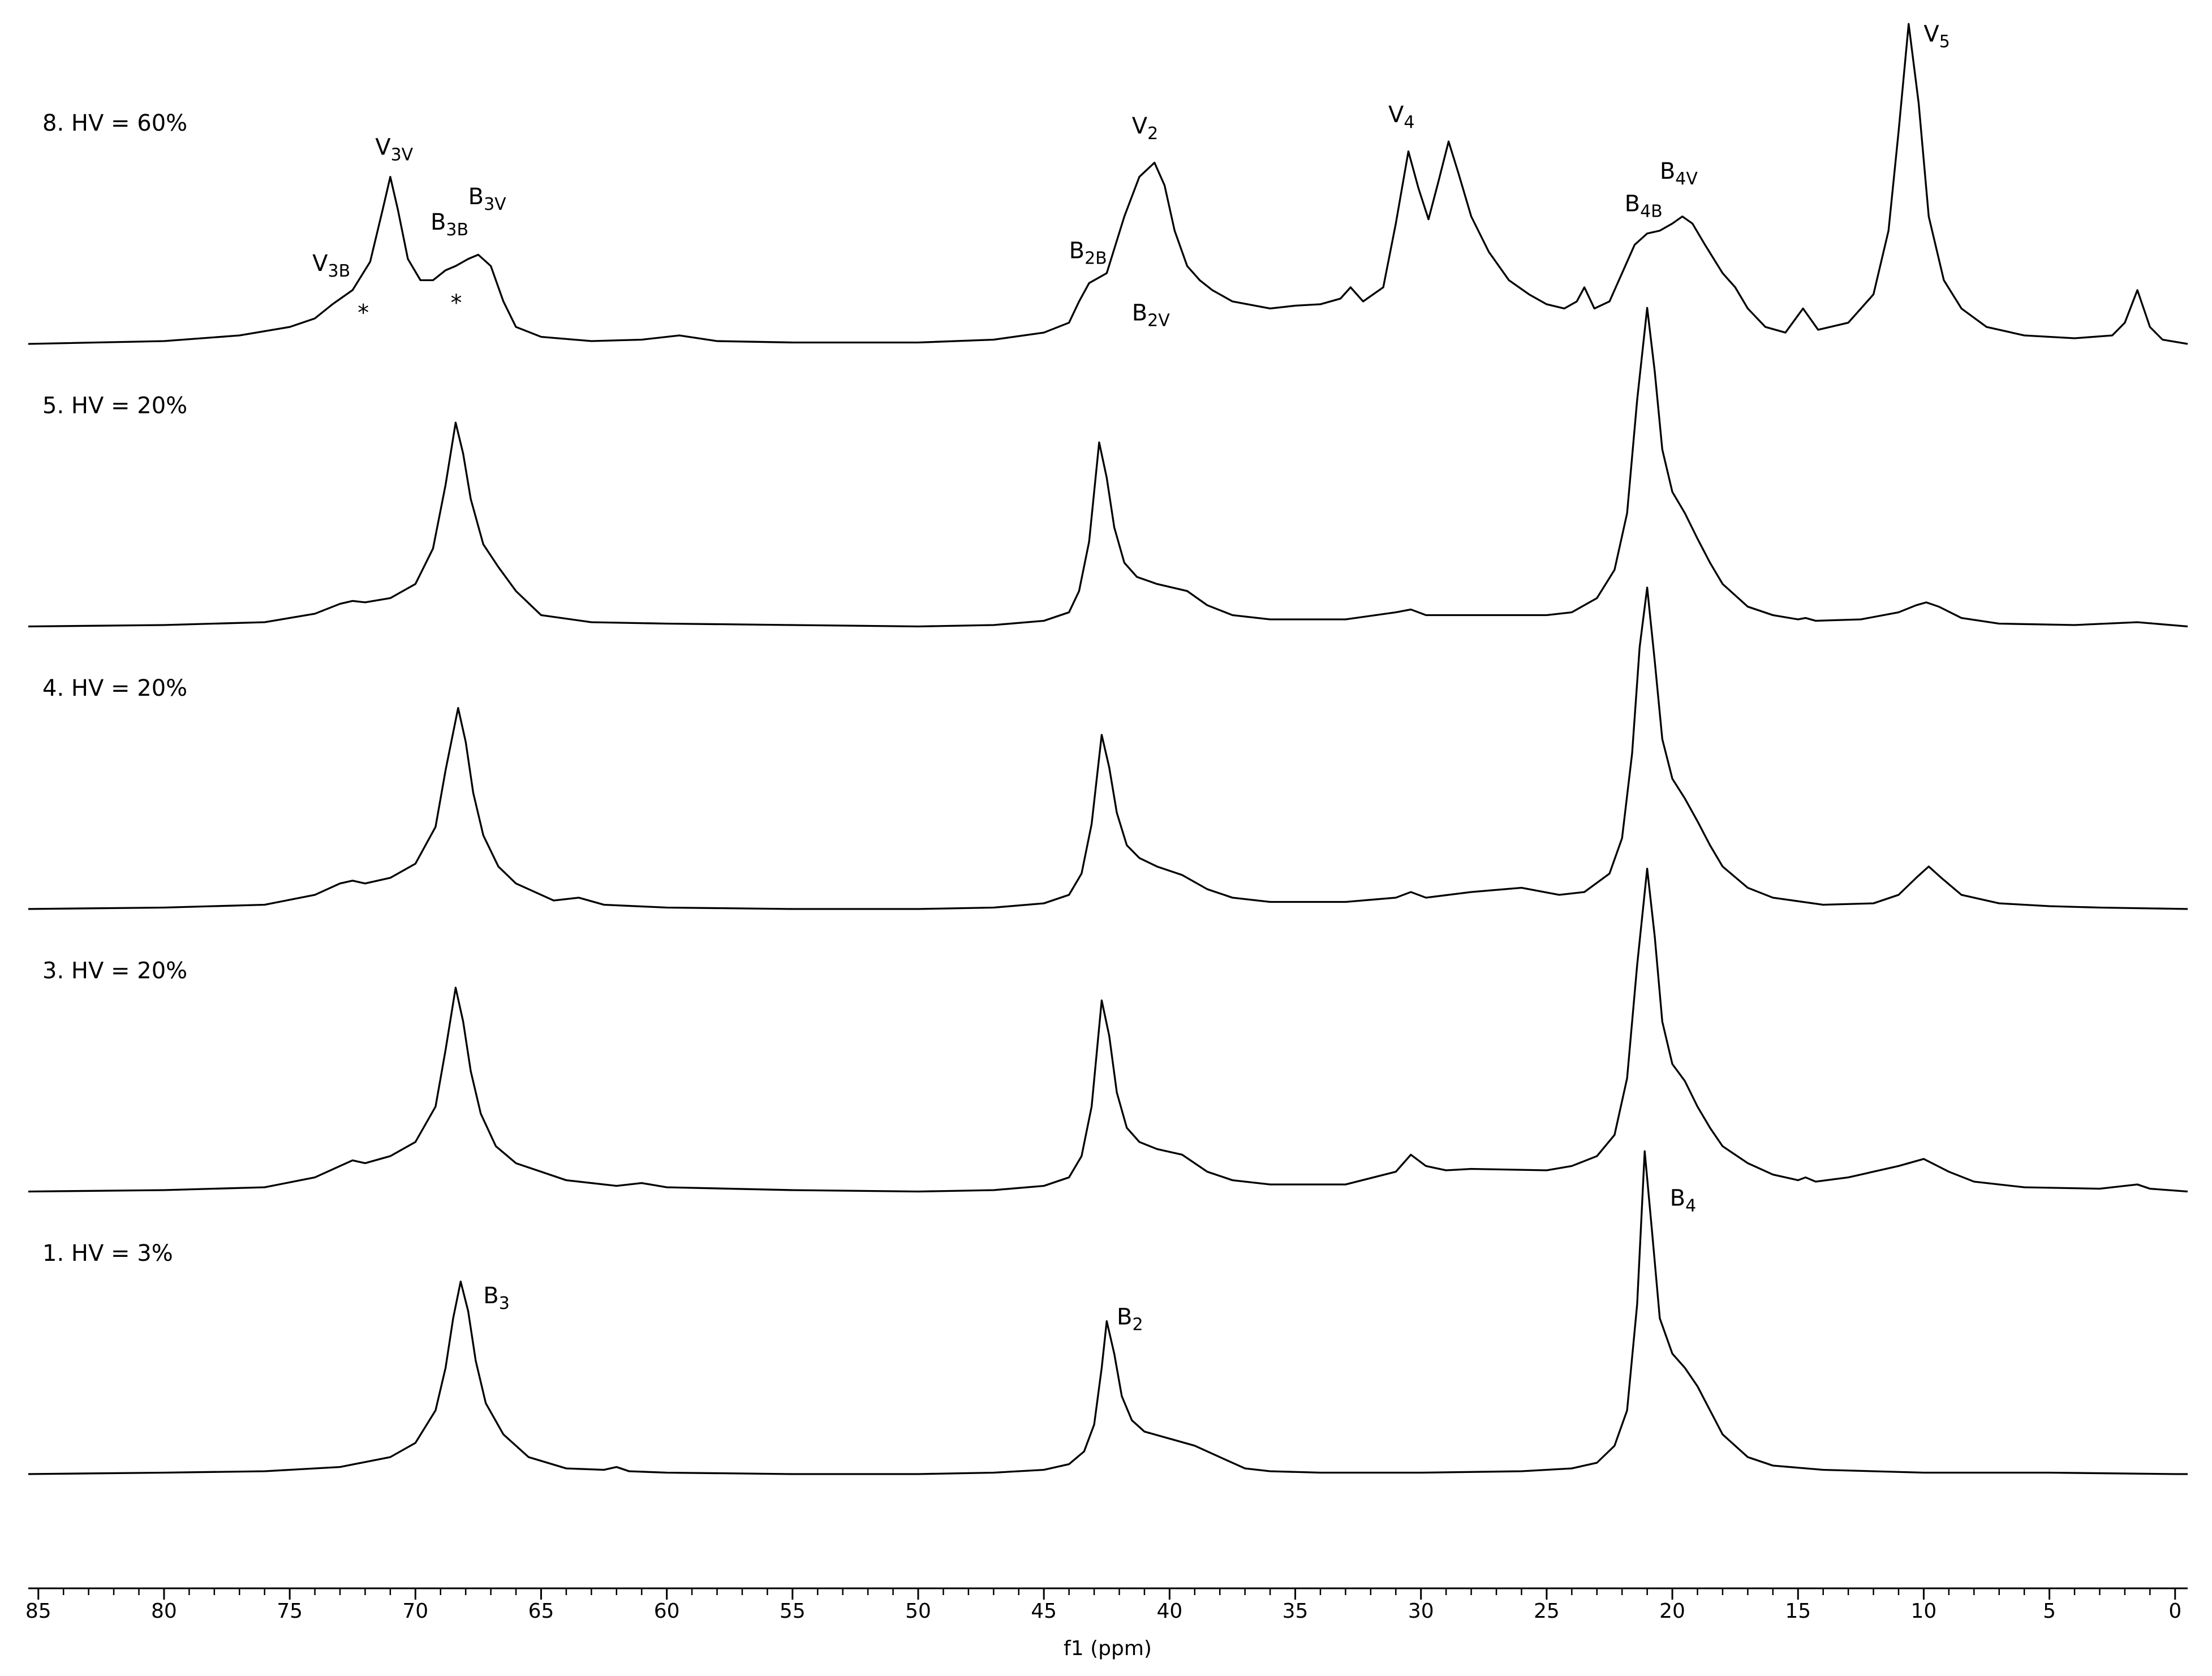  What do you see at coordinates (1096, 258) in the screenshot?
I see `peak-label-sub: 2B` at bounding box center [1096, 258].